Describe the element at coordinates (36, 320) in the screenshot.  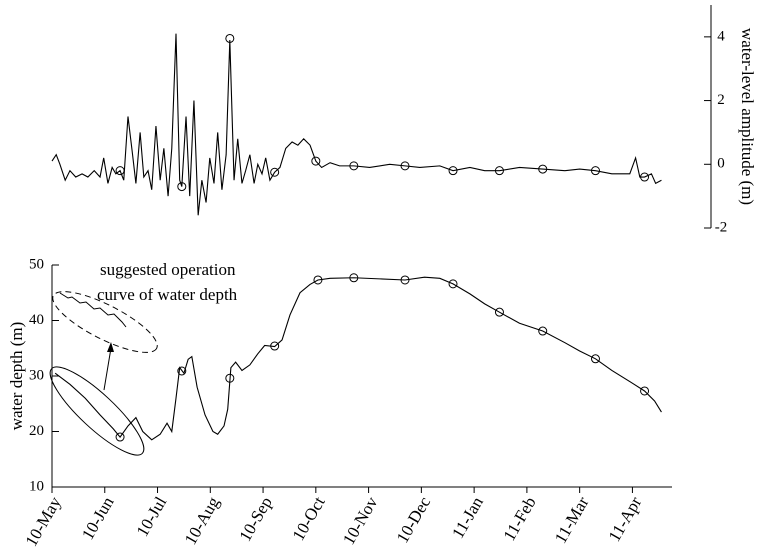
I see `y-tick-label: 40` at that location.